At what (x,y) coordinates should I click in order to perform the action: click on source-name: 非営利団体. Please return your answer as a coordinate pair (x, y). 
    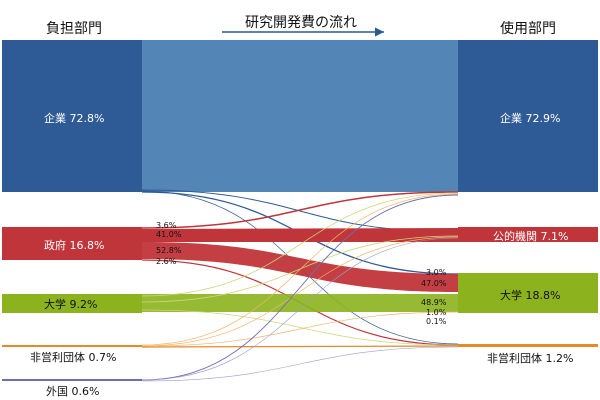
    Looking at the image, I should click on (57, 357).